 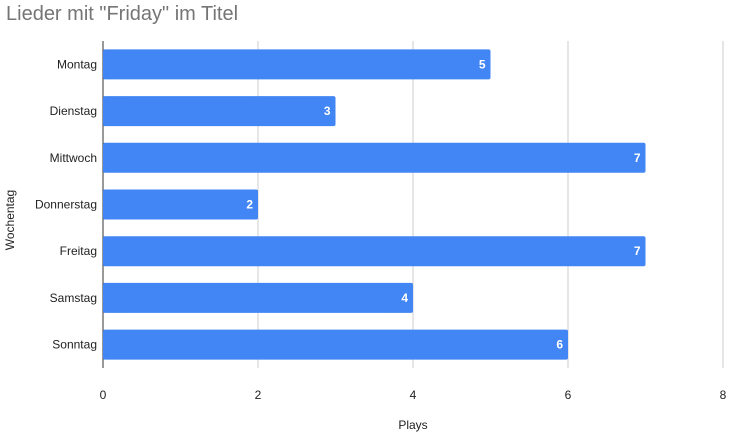 What do you see at coordinates (482, 64) in the screenshot?
I see `data-label: 5` at bounding box center [482, 64].